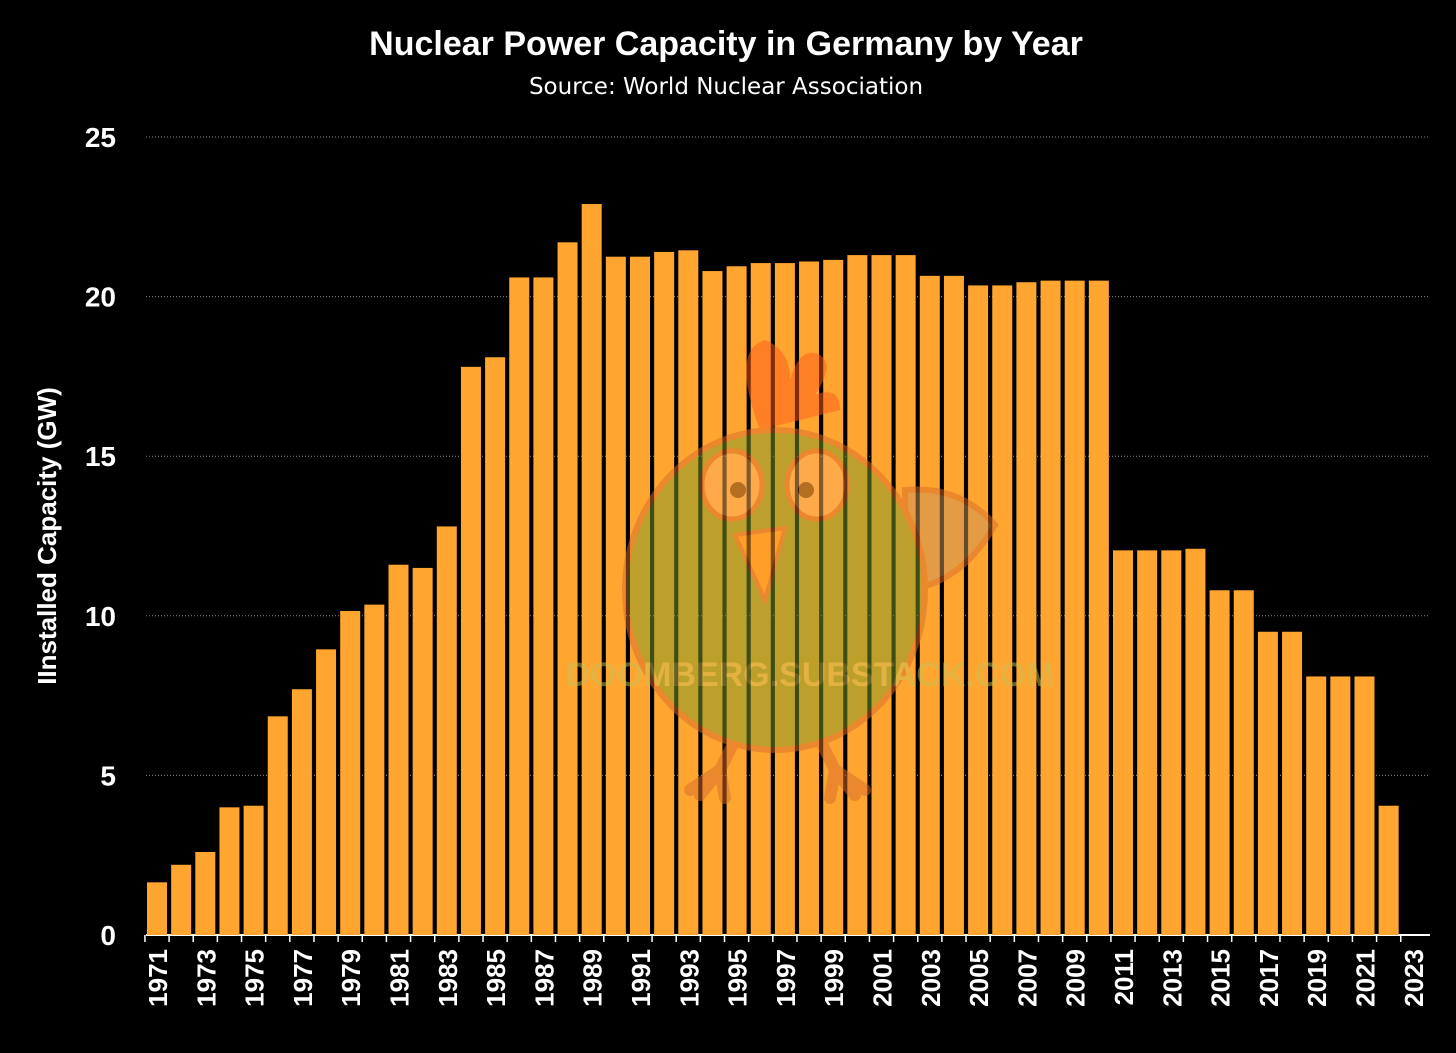 The height and width of the screenshot is (1053, 1456). Describe the element at coordinates (206, 978) in the screenshot. I see `x-tick-label: 1973` at that location.